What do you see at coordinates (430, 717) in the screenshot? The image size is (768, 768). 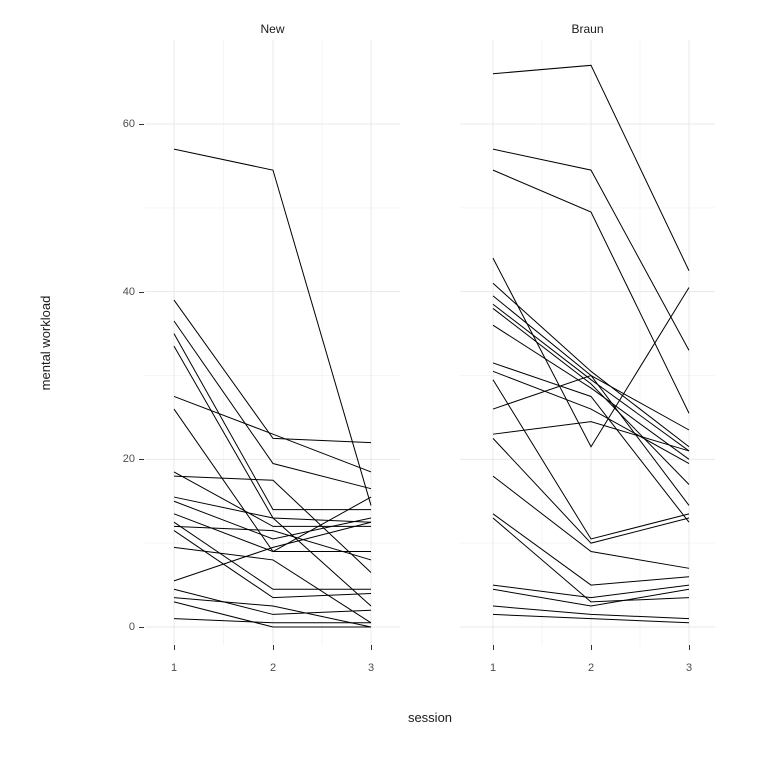 I see `x-axis-title: session` at bounding box center [430, 717].